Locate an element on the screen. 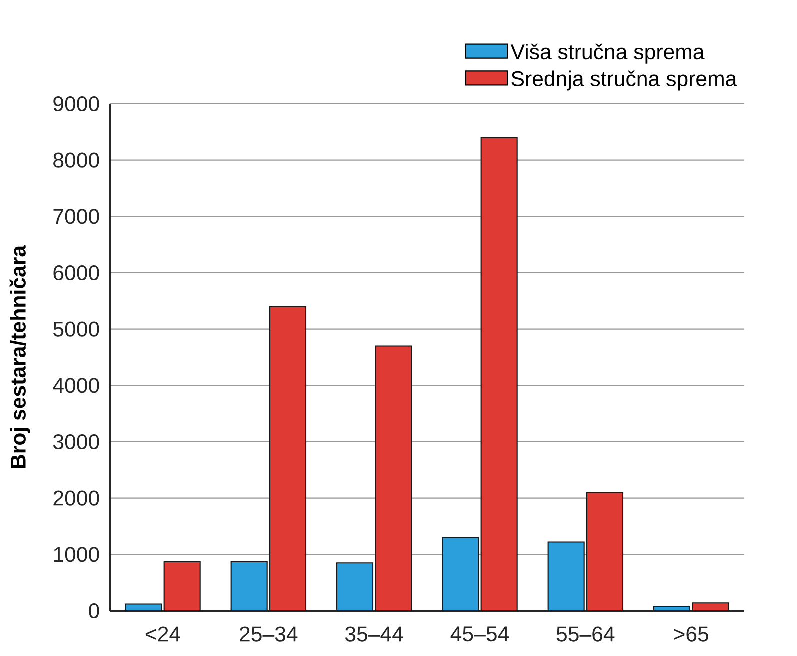 Image resolution: width=797 pixels, height=656 pixels. y-tick-label: 2000 is located at coordinates (77, 498).